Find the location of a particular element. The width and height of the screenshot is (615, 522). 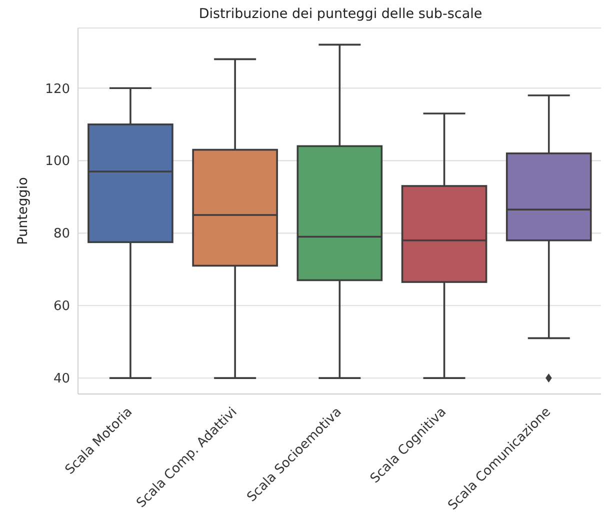

y-tick-label: 120 is located at coordinates (57, 89).